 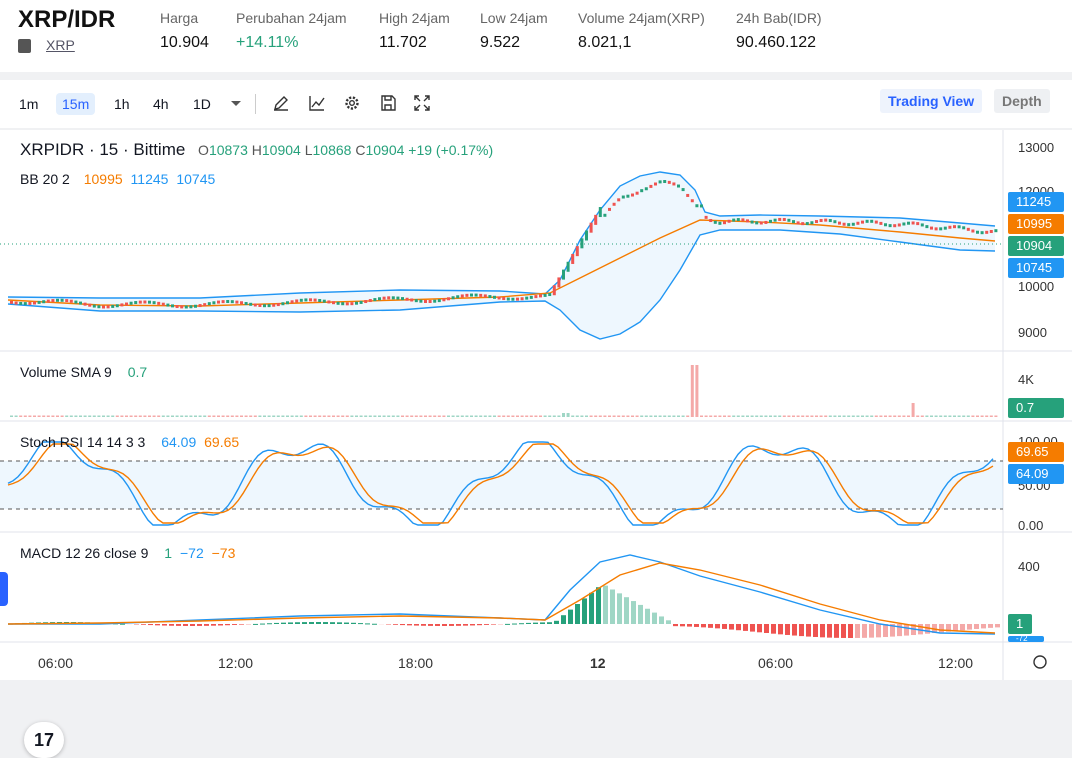 What do you see at coordinates (1029, 566) in the screenshot?
I see `y-tick: 400` at bounding box center [1029, 566].